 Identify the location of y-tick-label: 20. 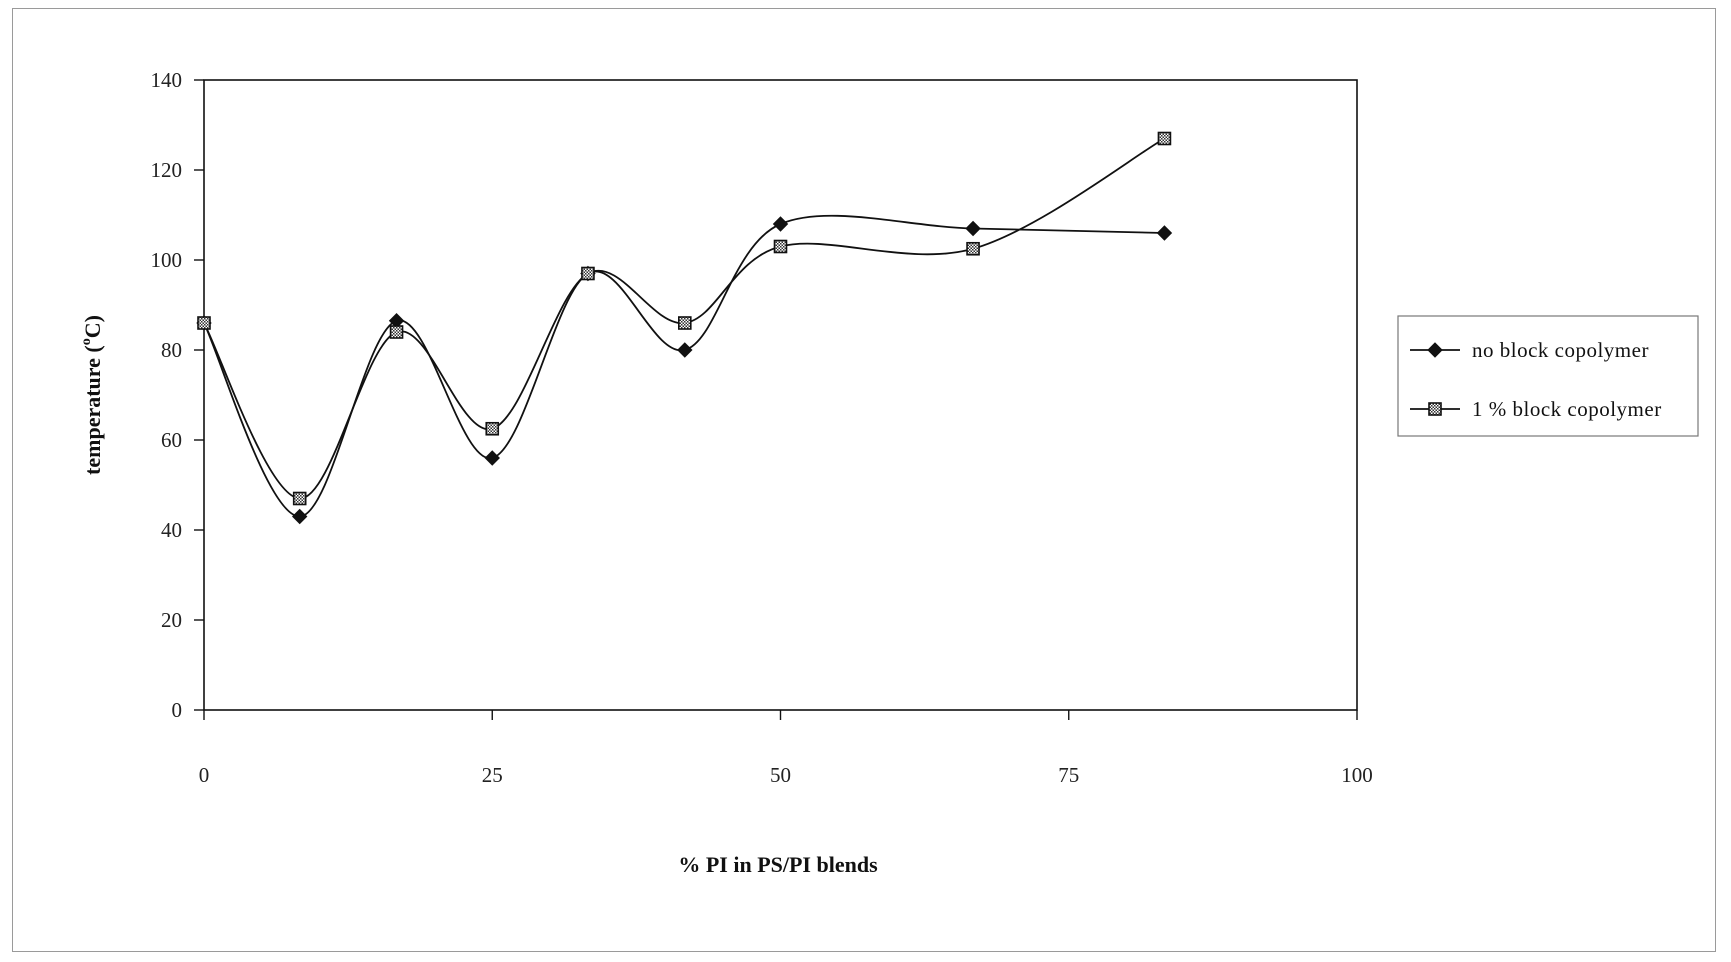
(171, 620).